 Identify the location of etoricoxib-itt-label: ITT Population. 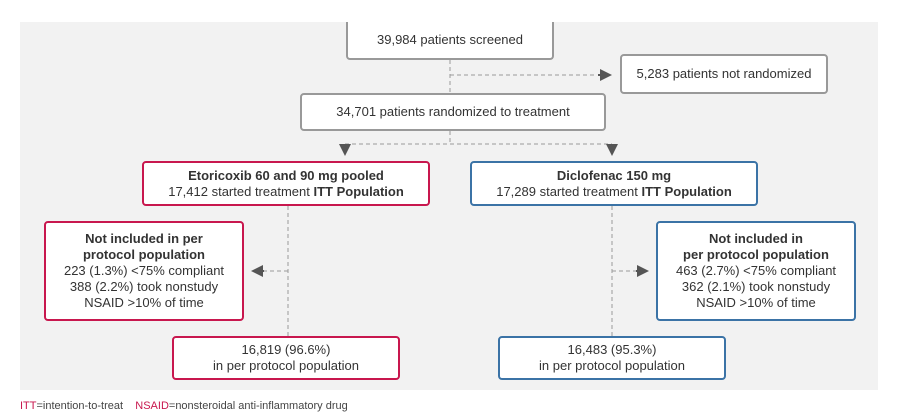
(358, 191).